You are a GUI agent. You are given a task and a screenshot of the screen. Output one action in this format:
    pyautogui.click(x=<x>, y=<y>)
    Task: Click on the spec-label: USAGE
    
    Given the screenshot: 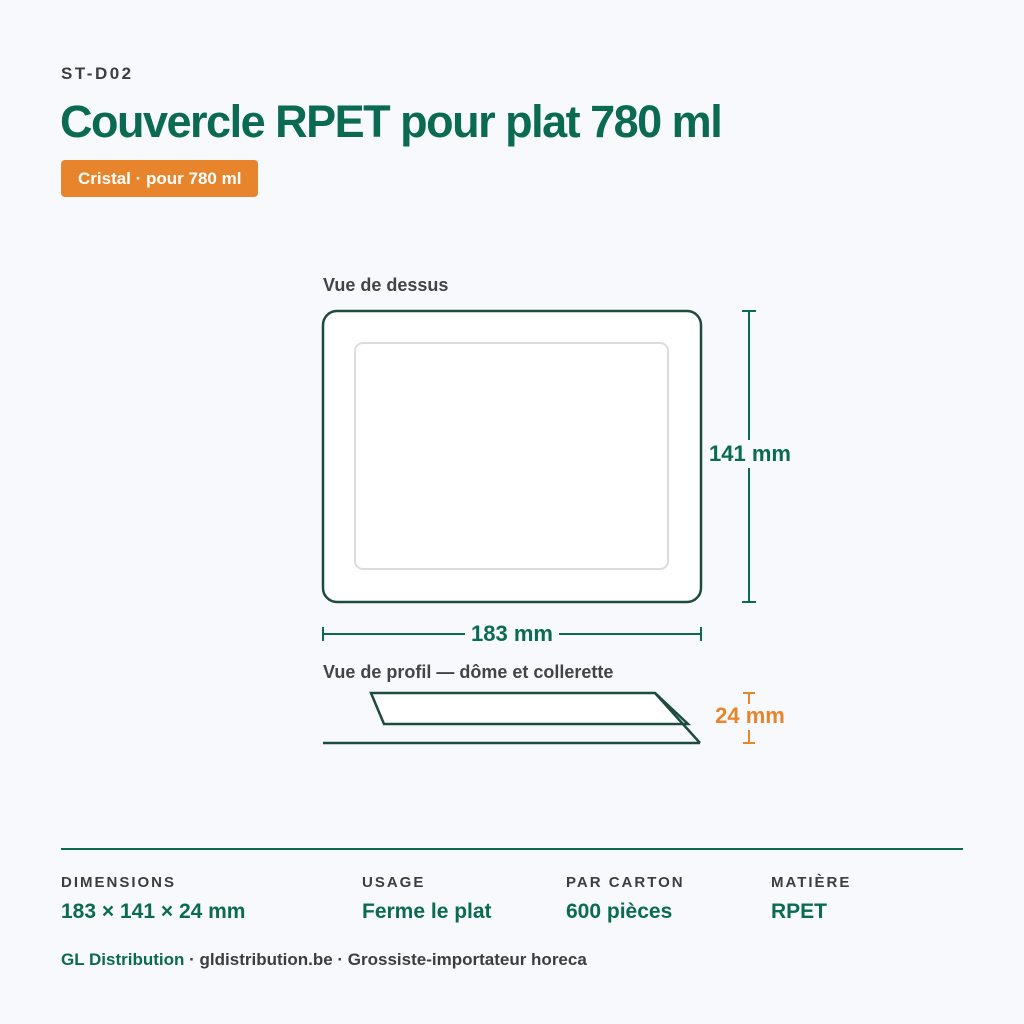 What is the action you would take?
    pyautogui.click(x=394, y=882)
    